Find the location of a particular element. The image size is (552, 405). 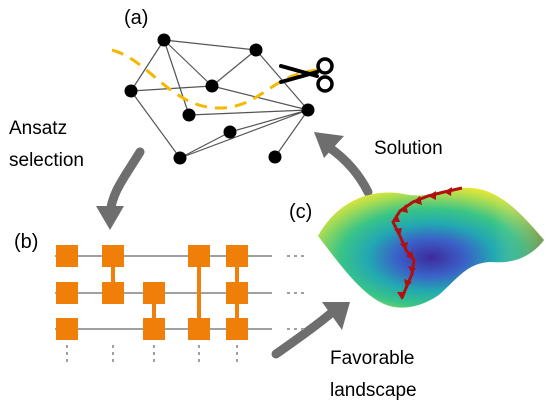

energy-landscape is located at coordinates (431, 247).